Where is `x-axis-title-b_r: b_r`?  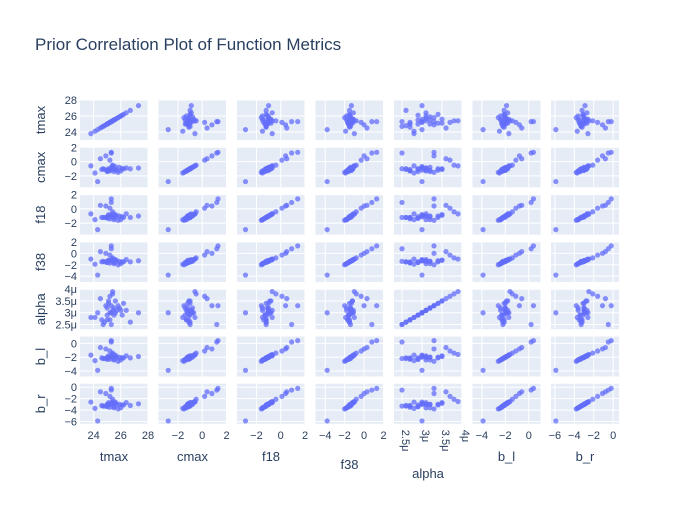 x-axis-title-b_r: b_r is located at coordinates (585, 456).